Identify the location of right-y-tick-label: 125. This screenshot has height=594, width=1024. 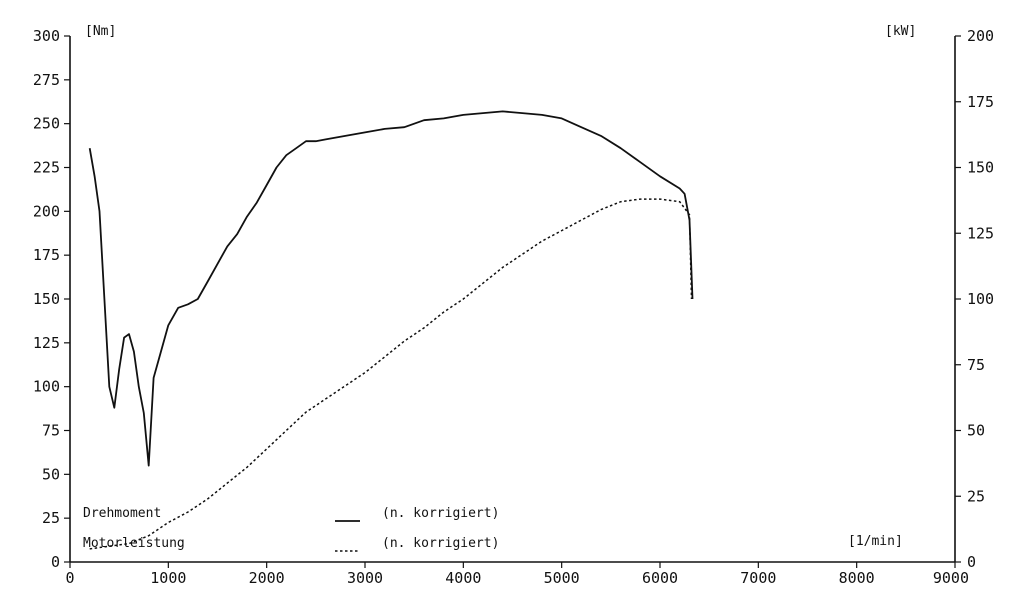
(980, 233).